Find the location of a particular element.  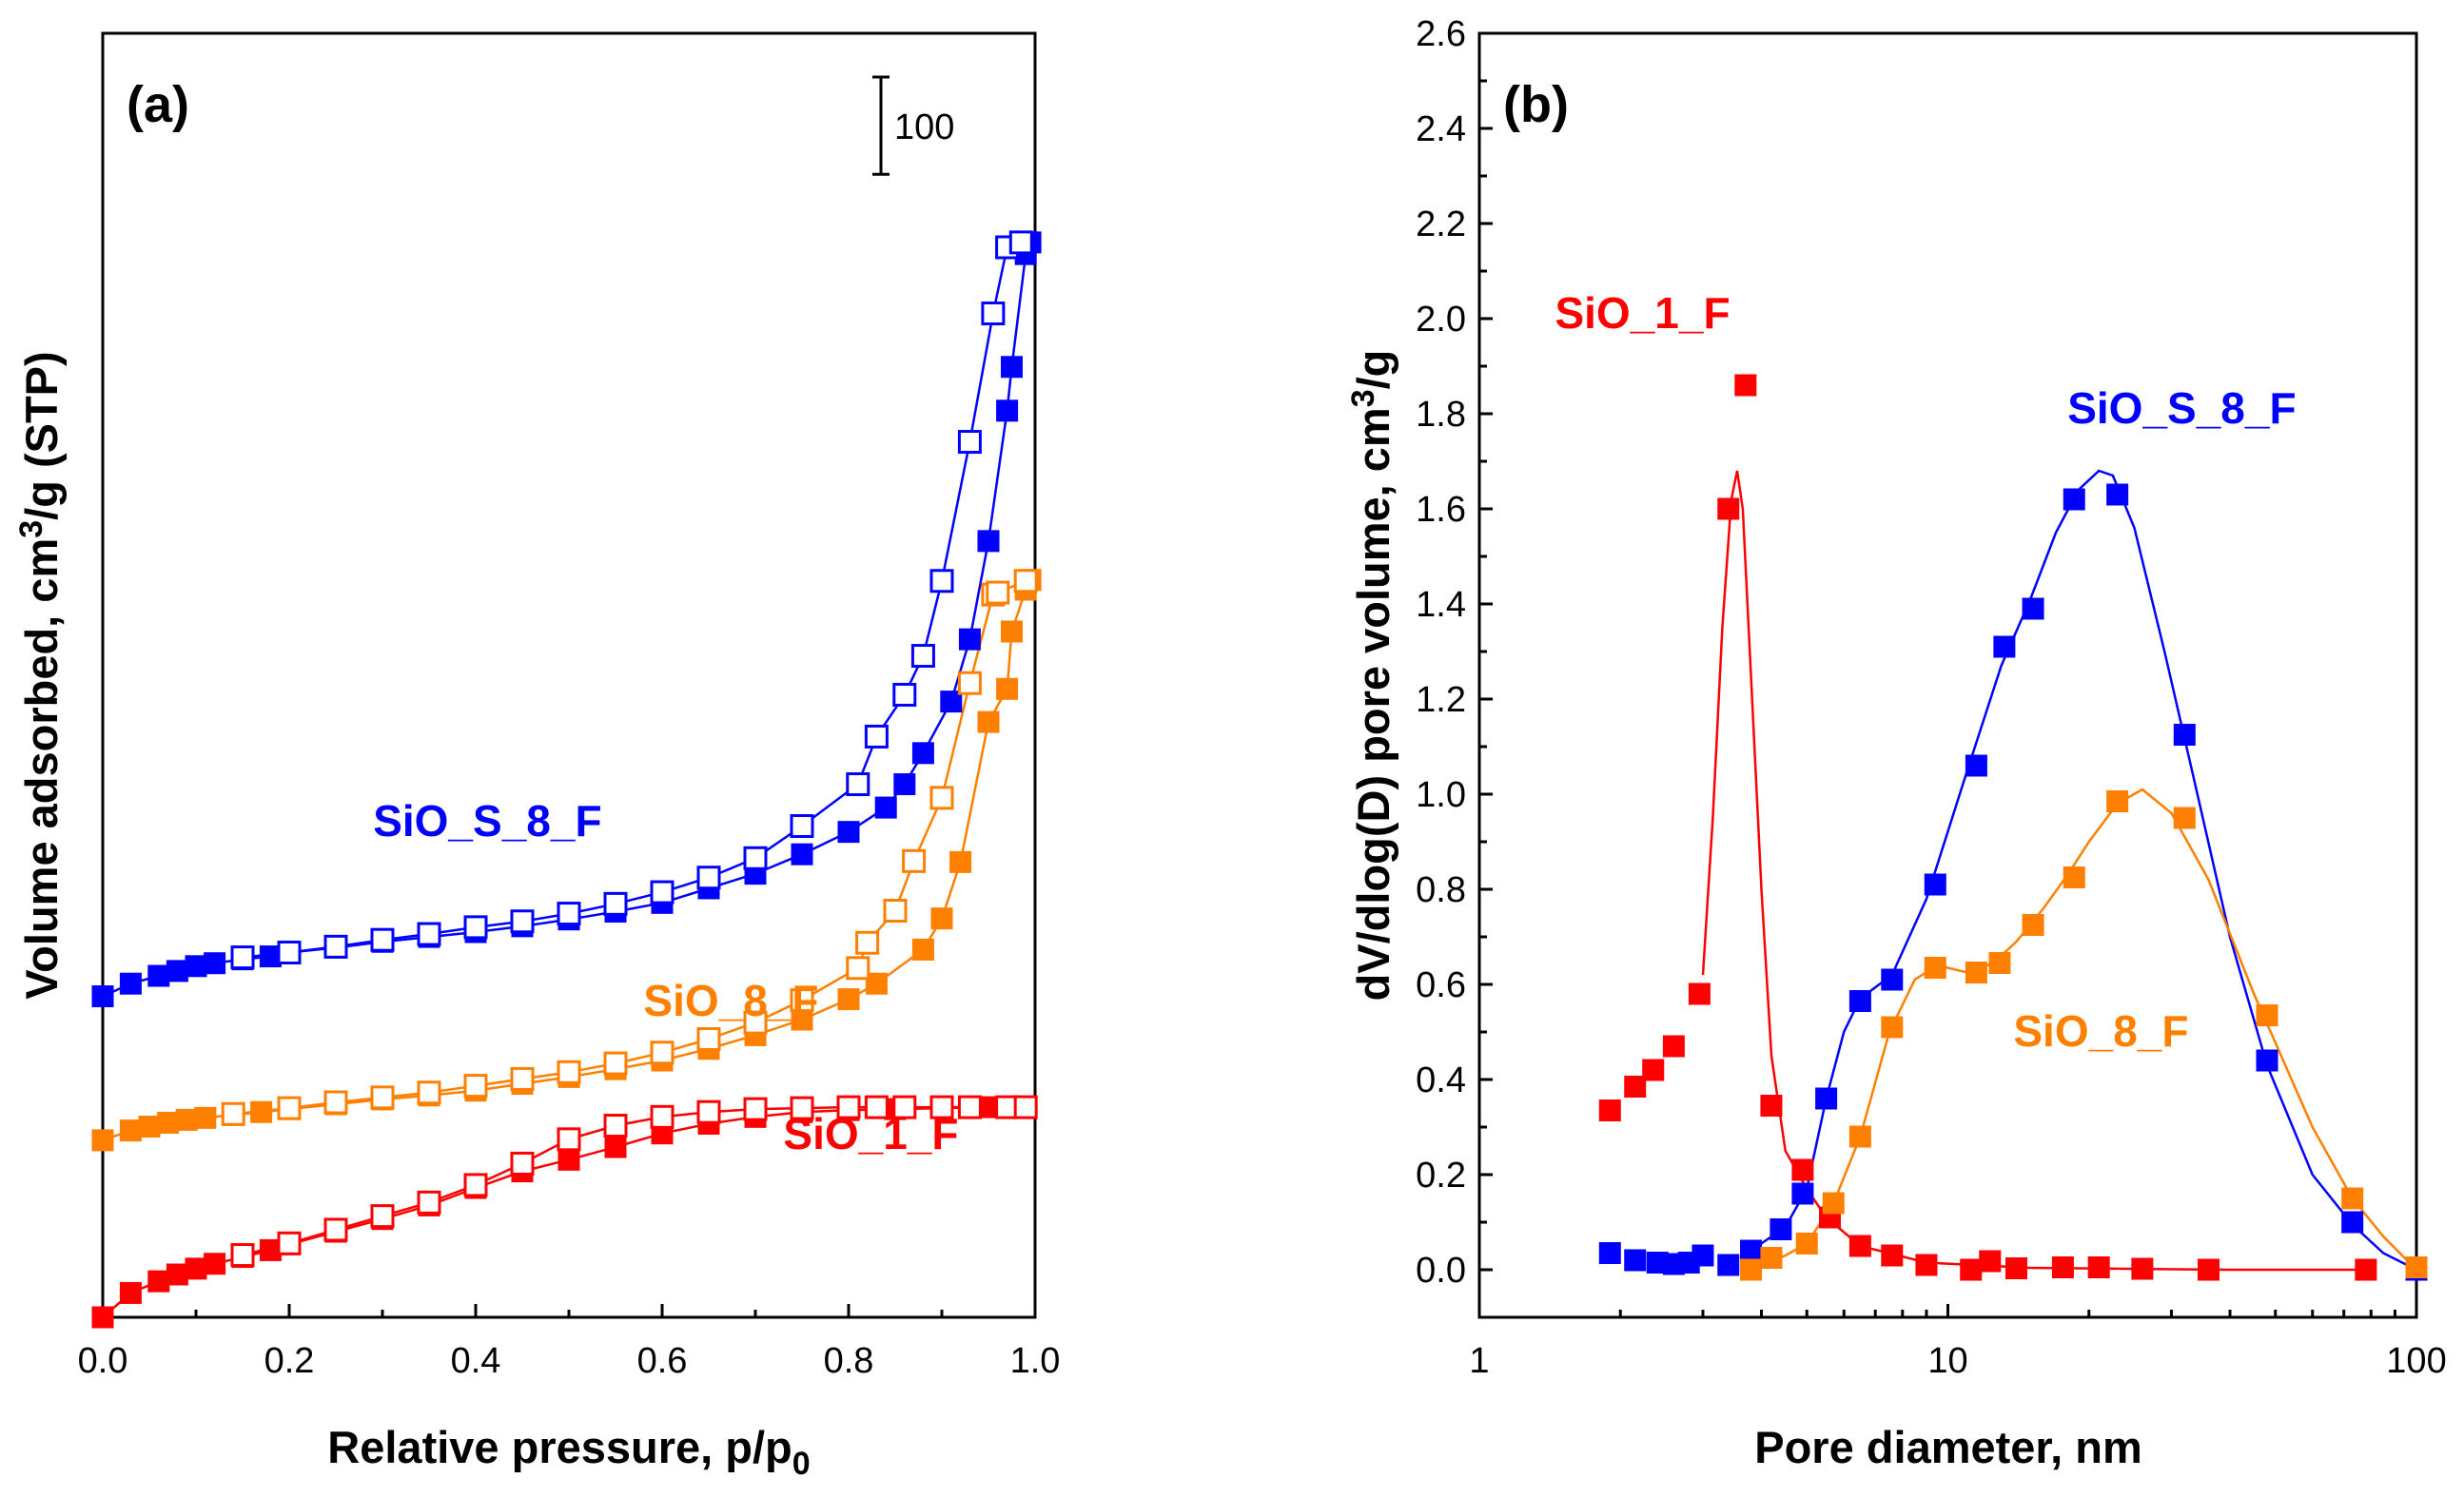

y-tick-label: 1.6 is located at coordinates (1441, 510).